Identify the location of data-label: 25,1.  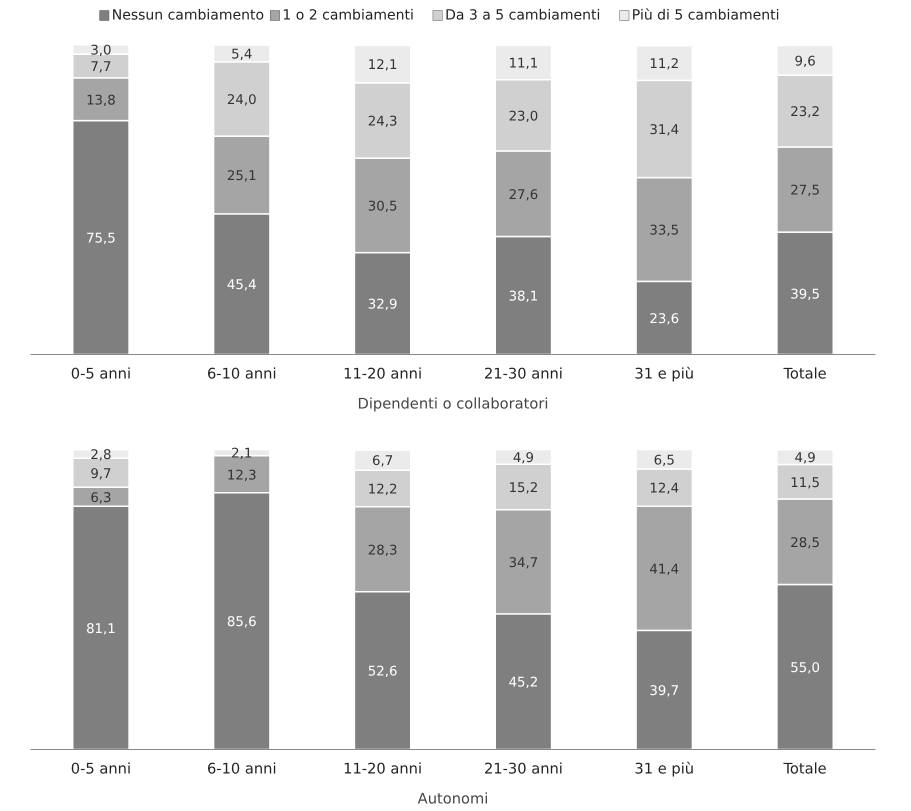
(241, 176).